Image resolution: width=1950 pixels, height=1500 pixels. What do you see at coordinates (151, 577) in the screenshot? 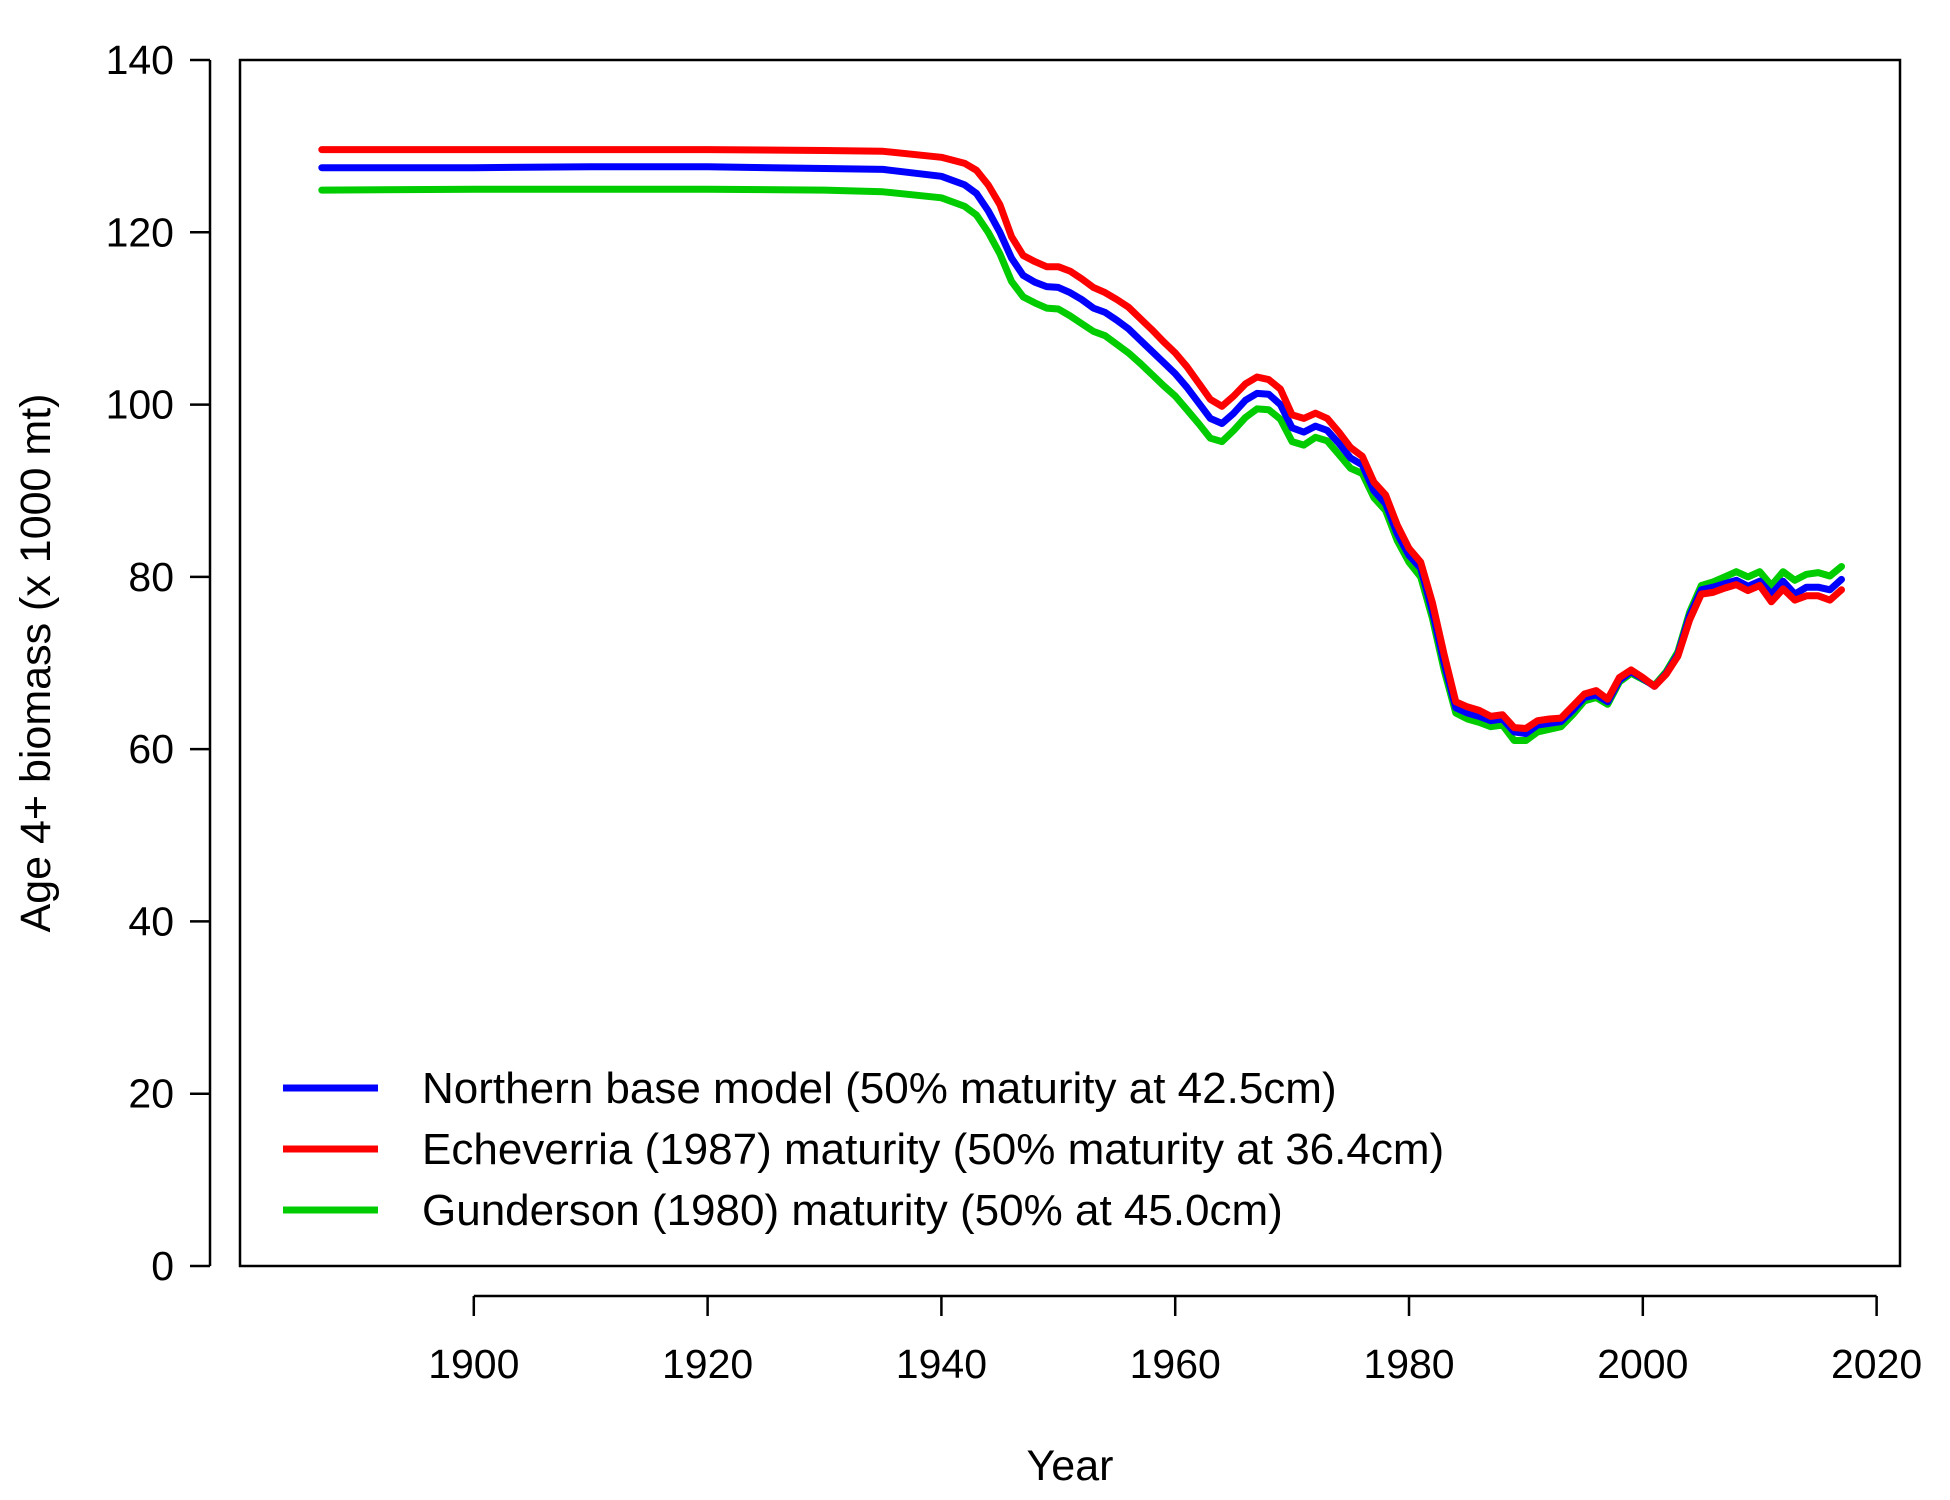
I see `y-tick-label: 80` at bounding box center [151, 577].